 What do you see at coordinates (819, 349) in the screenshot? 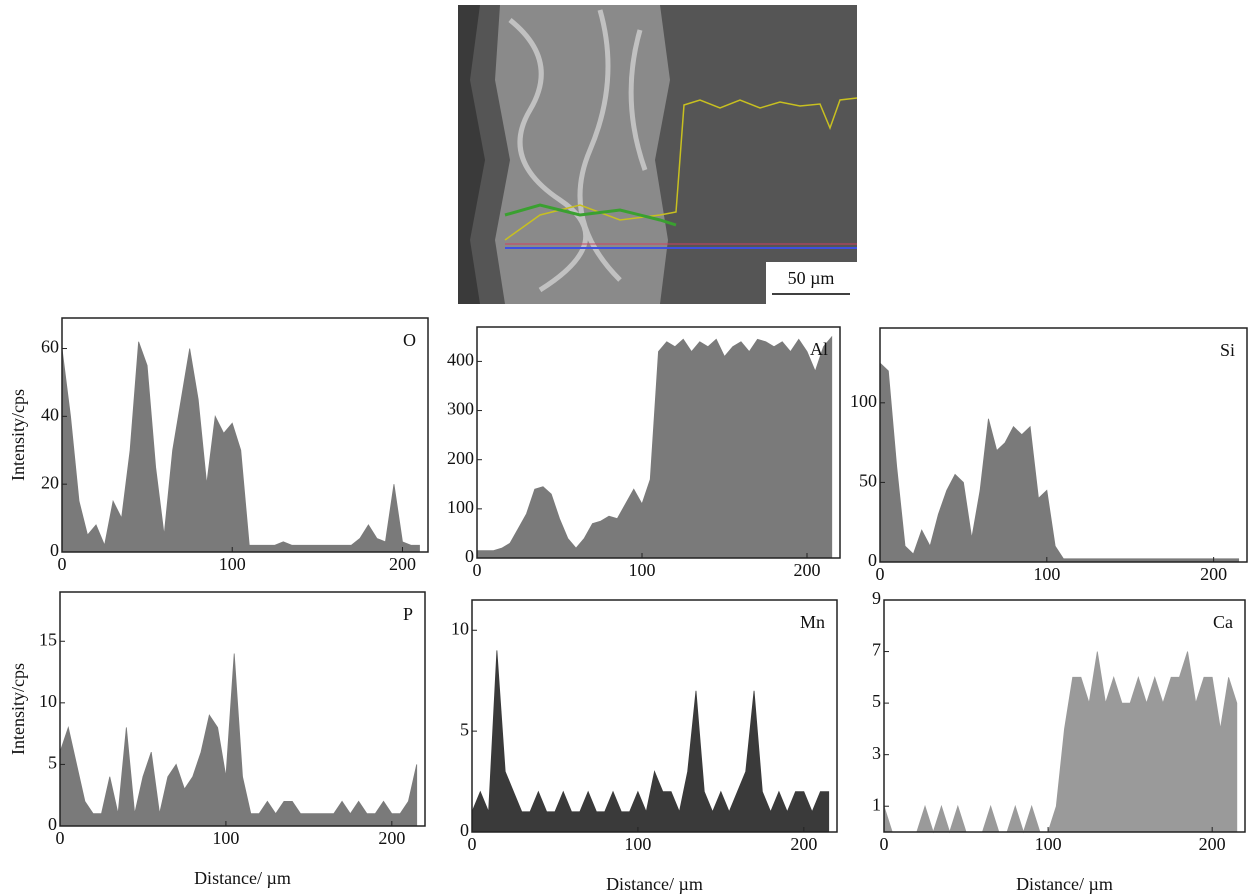
I see `element-label: Al` at bounding box center [819, 349].